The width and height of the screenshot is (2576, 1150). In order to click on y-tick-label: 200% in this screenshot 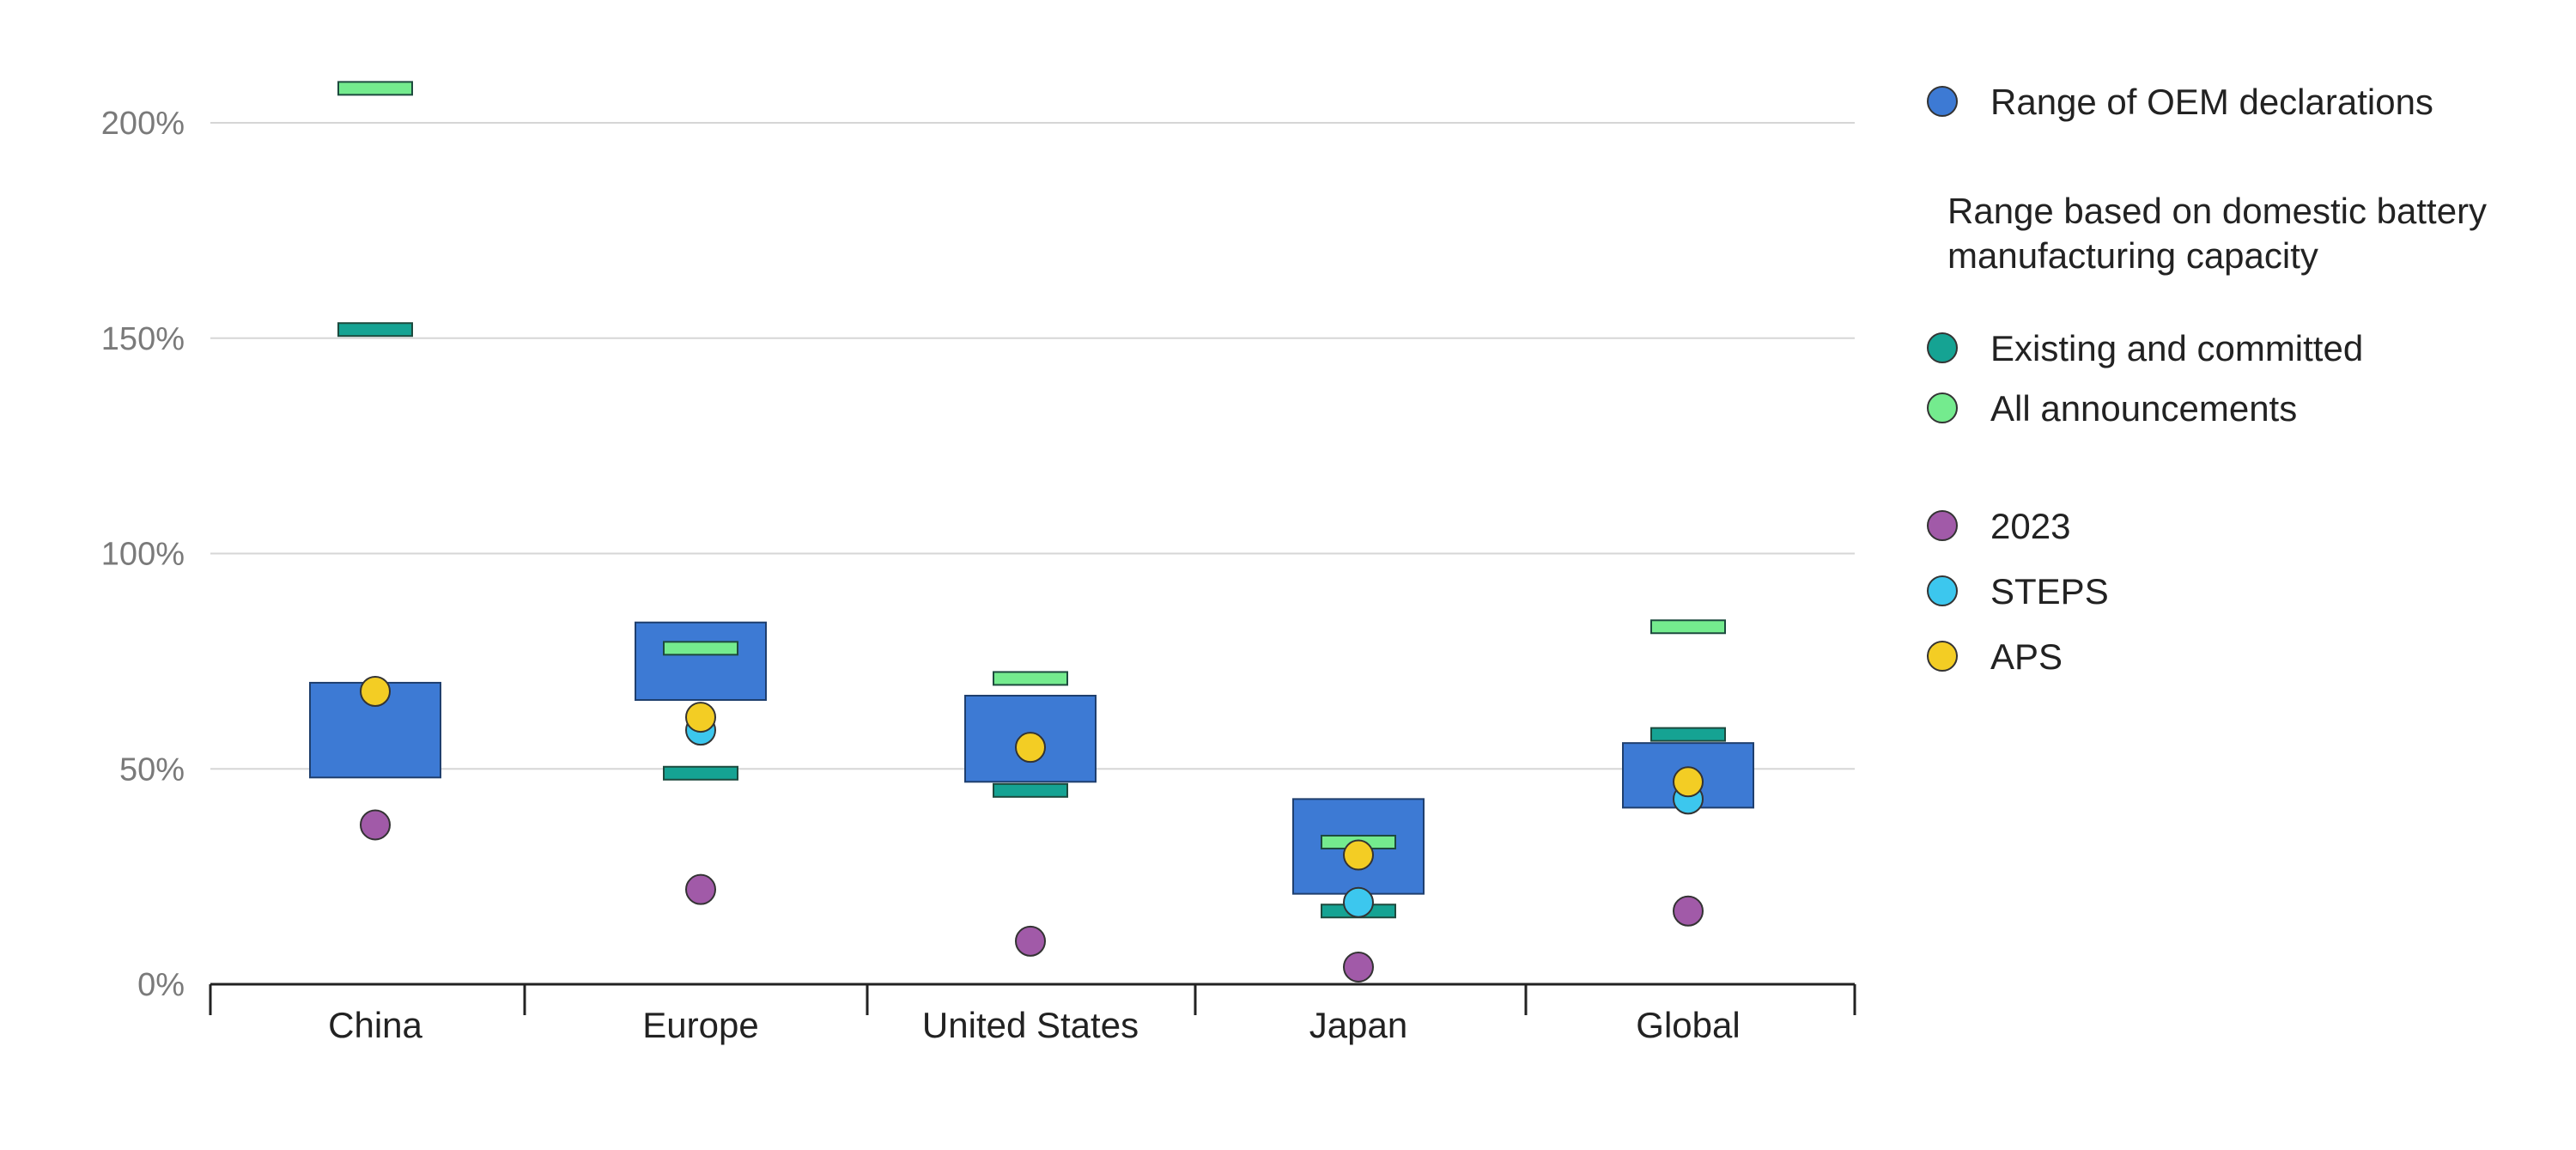, I will do `click(143, 124)`.